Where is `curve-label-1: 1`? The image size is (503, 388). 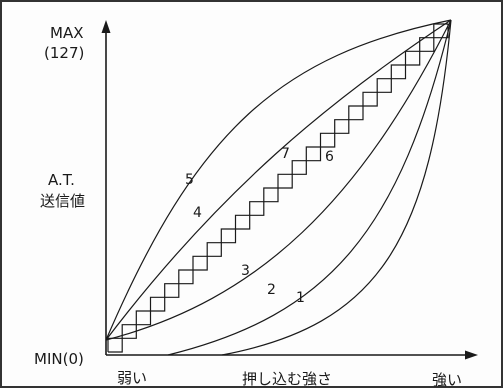
curve-label-1: 1 is located at coordinates (300, 298).